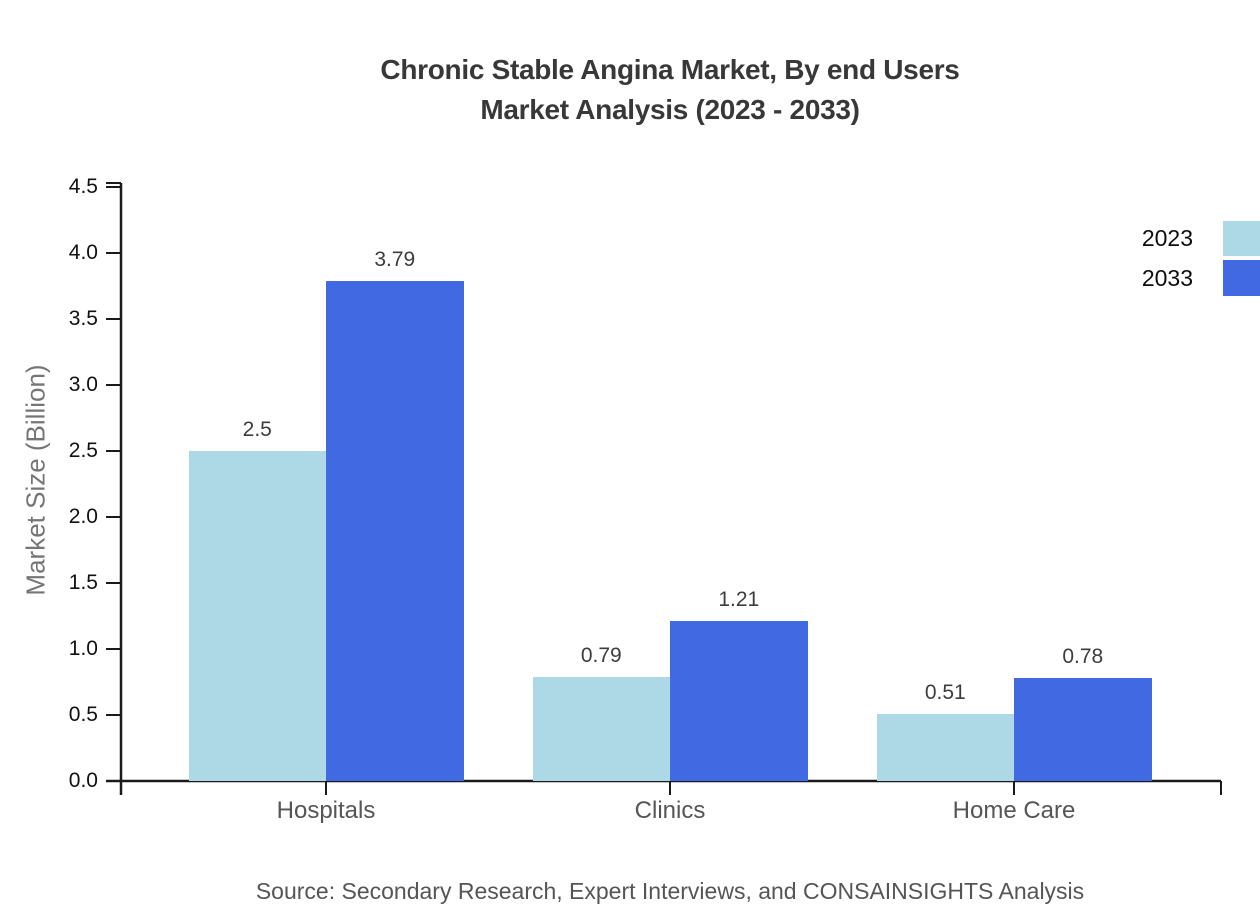  I want to click on legend-swatch-2023, so click(1241, 238).